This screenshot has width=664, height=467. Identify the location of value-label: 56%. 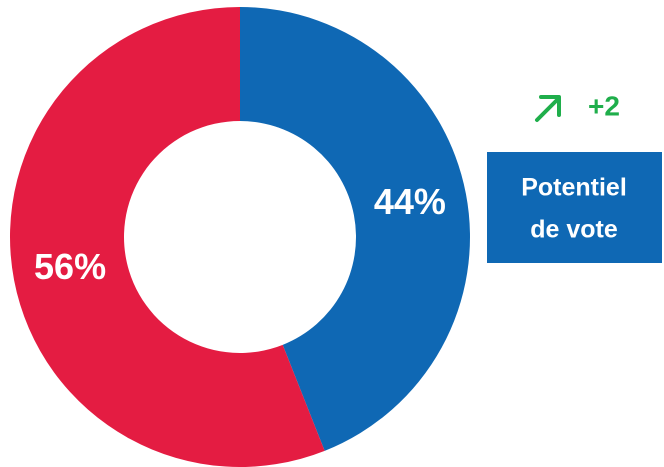
(70, 266).